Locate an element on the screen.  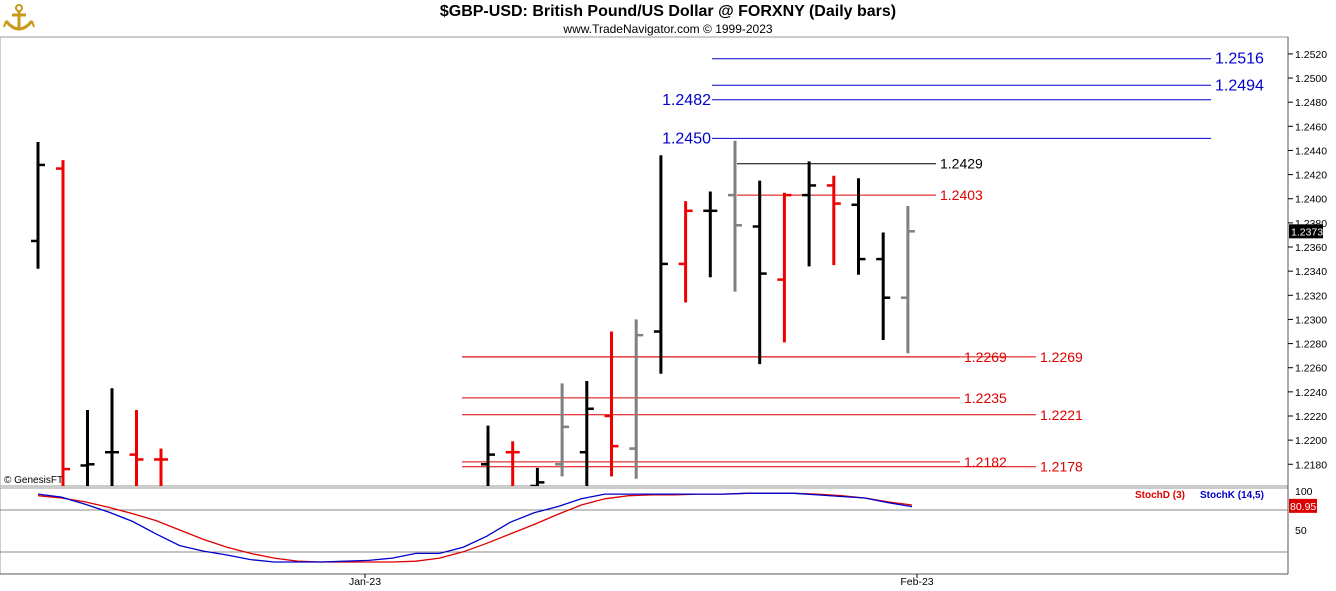
current-price-label: 1.2373 is located at coordinates (1307, 232).